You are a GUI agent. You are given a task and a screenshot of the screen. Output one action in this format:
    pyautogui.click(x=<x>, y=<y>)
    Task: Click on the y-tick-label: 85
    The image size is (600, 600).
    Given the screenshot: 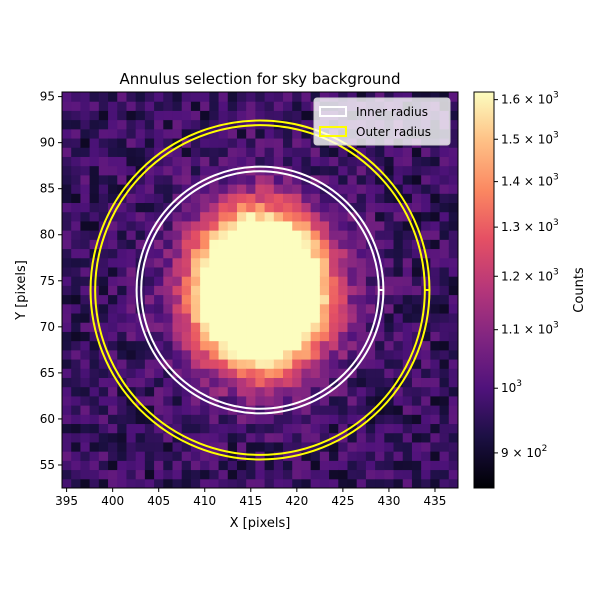 What is the action you would take?
    pyautogui.click(x=47, y=189)
    